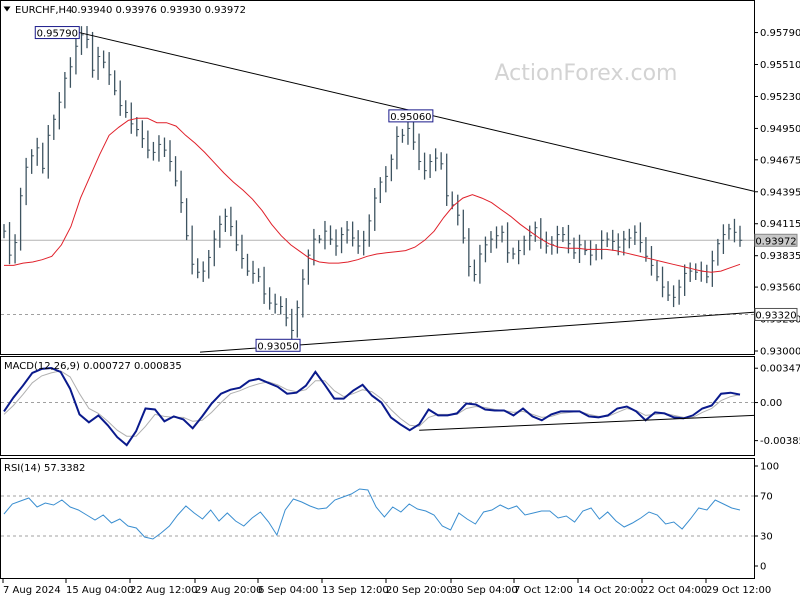  Describe the element at coordinates (769, 467) in the screenshot. I see `y-tick-label: 100` at that location.